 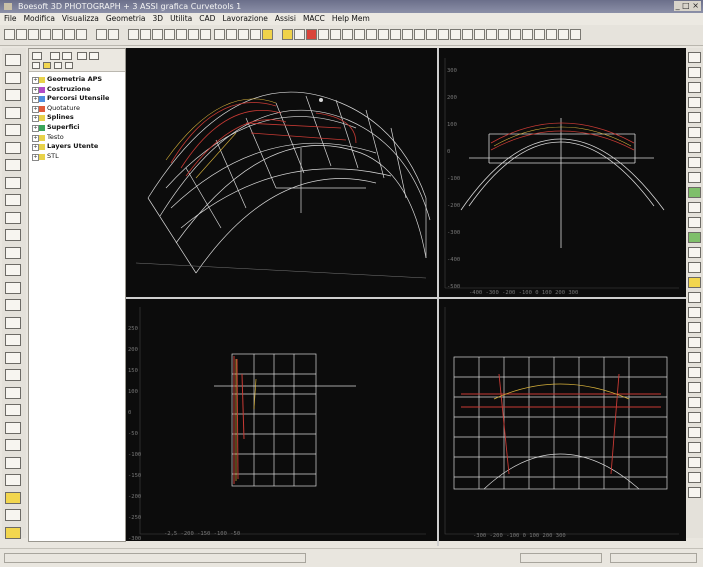 What do you see at coordinates (350, 18) in the screenshot?
I see `menu-item-help-mem: Help Mem` at bounding box center [350, 18].